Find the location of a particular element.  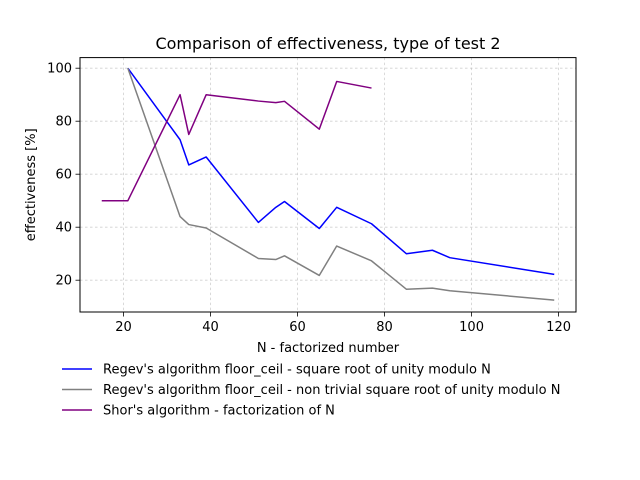

y-tick-label: 20 is located at coordinates (63, 281).